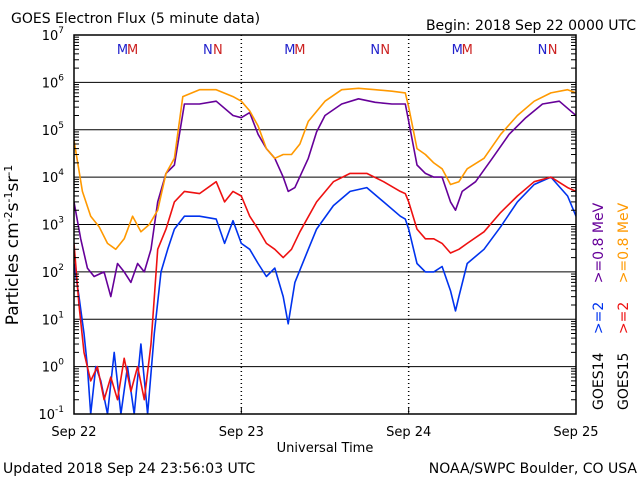 This screenshot has height=480, width=640. What do you see at coordinates (129, 469) in the screenshot?
I see `updated-timestamp: Updated 2018 Sep 24 23:56:03 UTC` at bounding box center [129, 469].